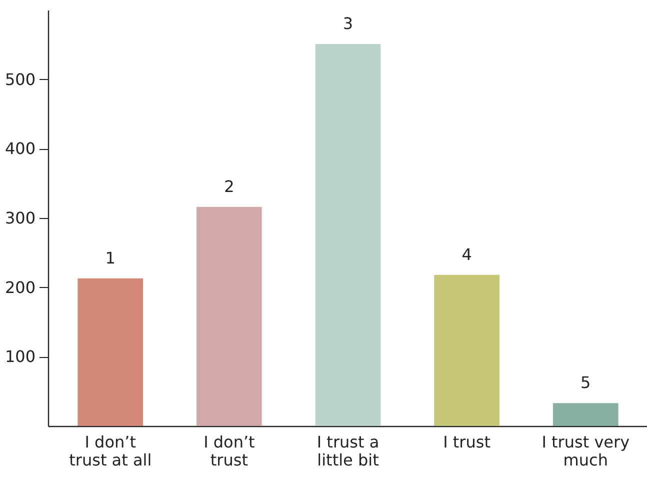 The height and width of the screenshot is (477, 647). I want to click on x-tick-label: I trust, so click(467, 442).